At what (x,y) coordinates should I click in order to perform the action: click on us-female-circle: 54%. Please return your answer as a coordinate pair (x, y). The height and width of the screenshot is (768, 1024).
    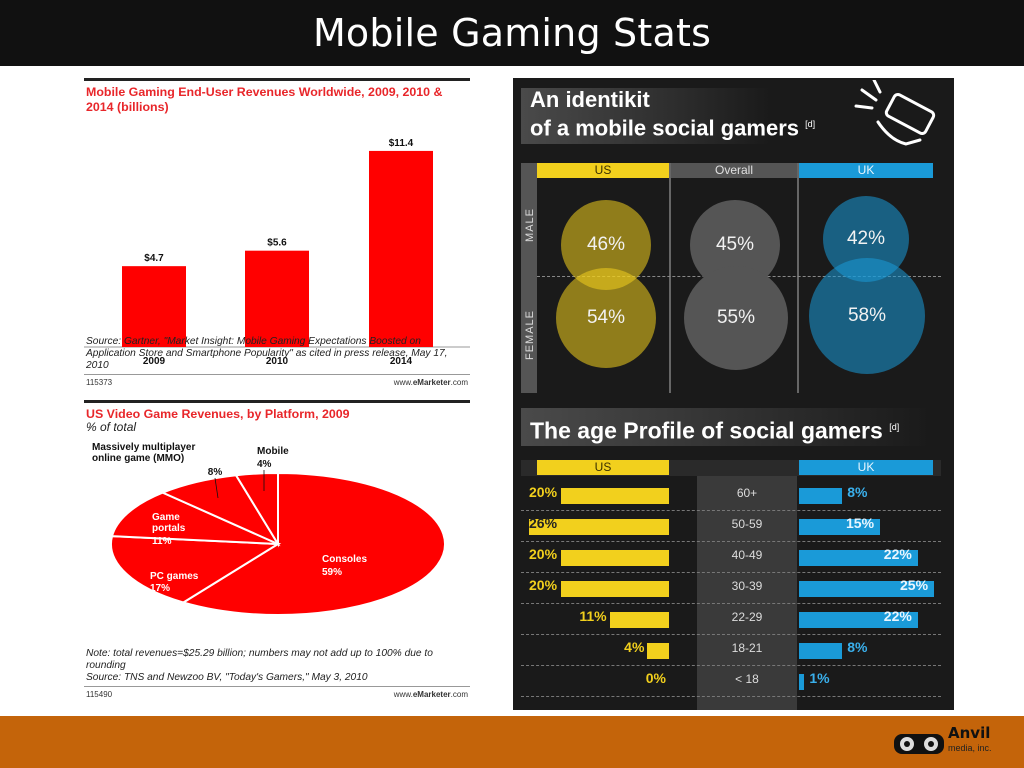
    Looking at the image, I should click on (606, 318).